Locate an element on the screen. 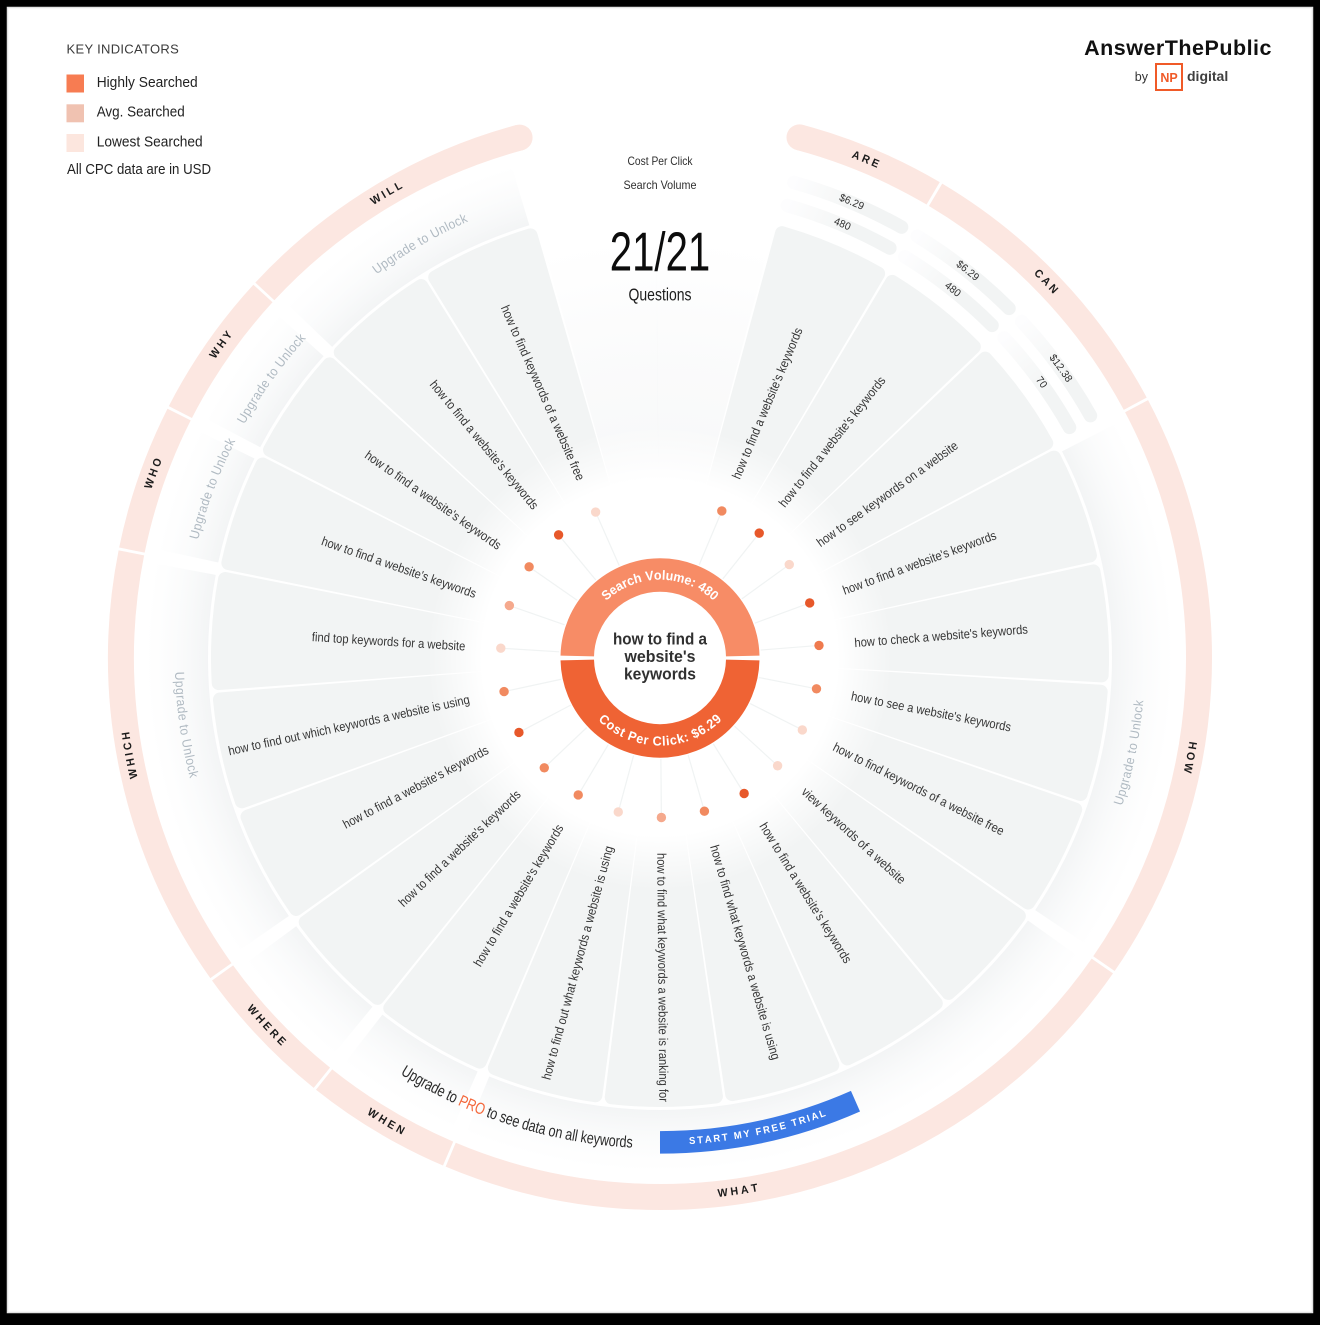 This screenshot has width=1320, height=1325. svg-text: Questions is located at coordinates (660, 295).